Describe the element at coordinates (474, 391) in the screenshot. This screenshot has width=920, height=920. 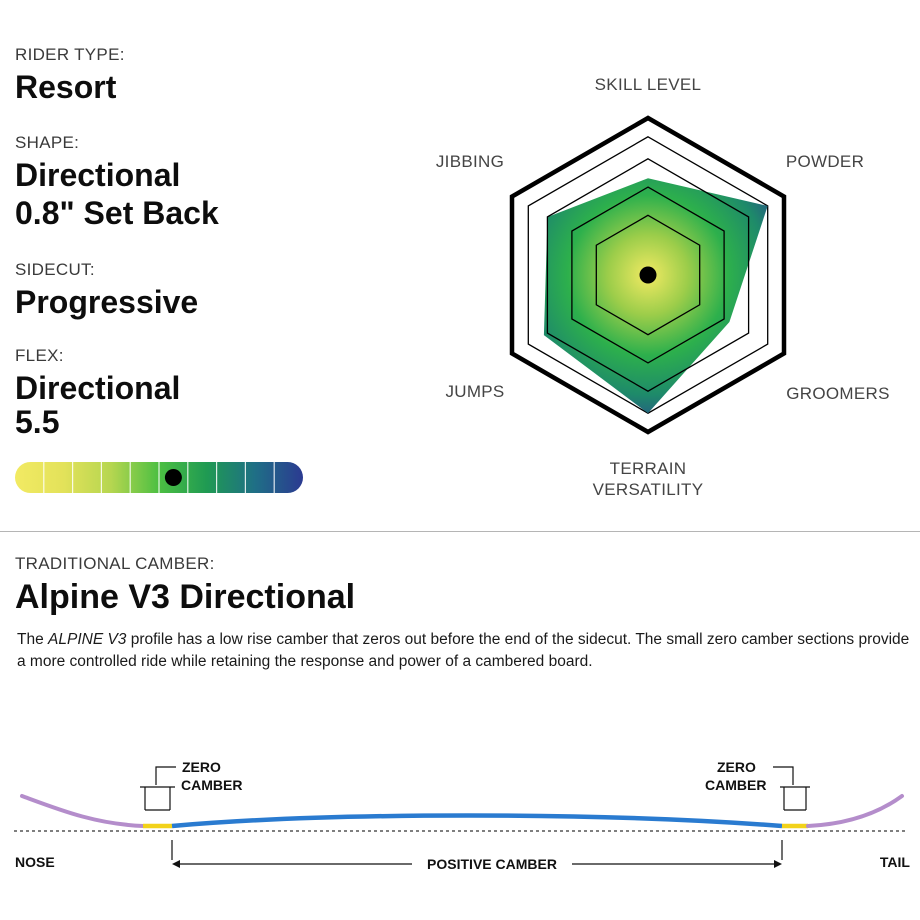
I see `radar-axis-label: JUMPS` at that location.